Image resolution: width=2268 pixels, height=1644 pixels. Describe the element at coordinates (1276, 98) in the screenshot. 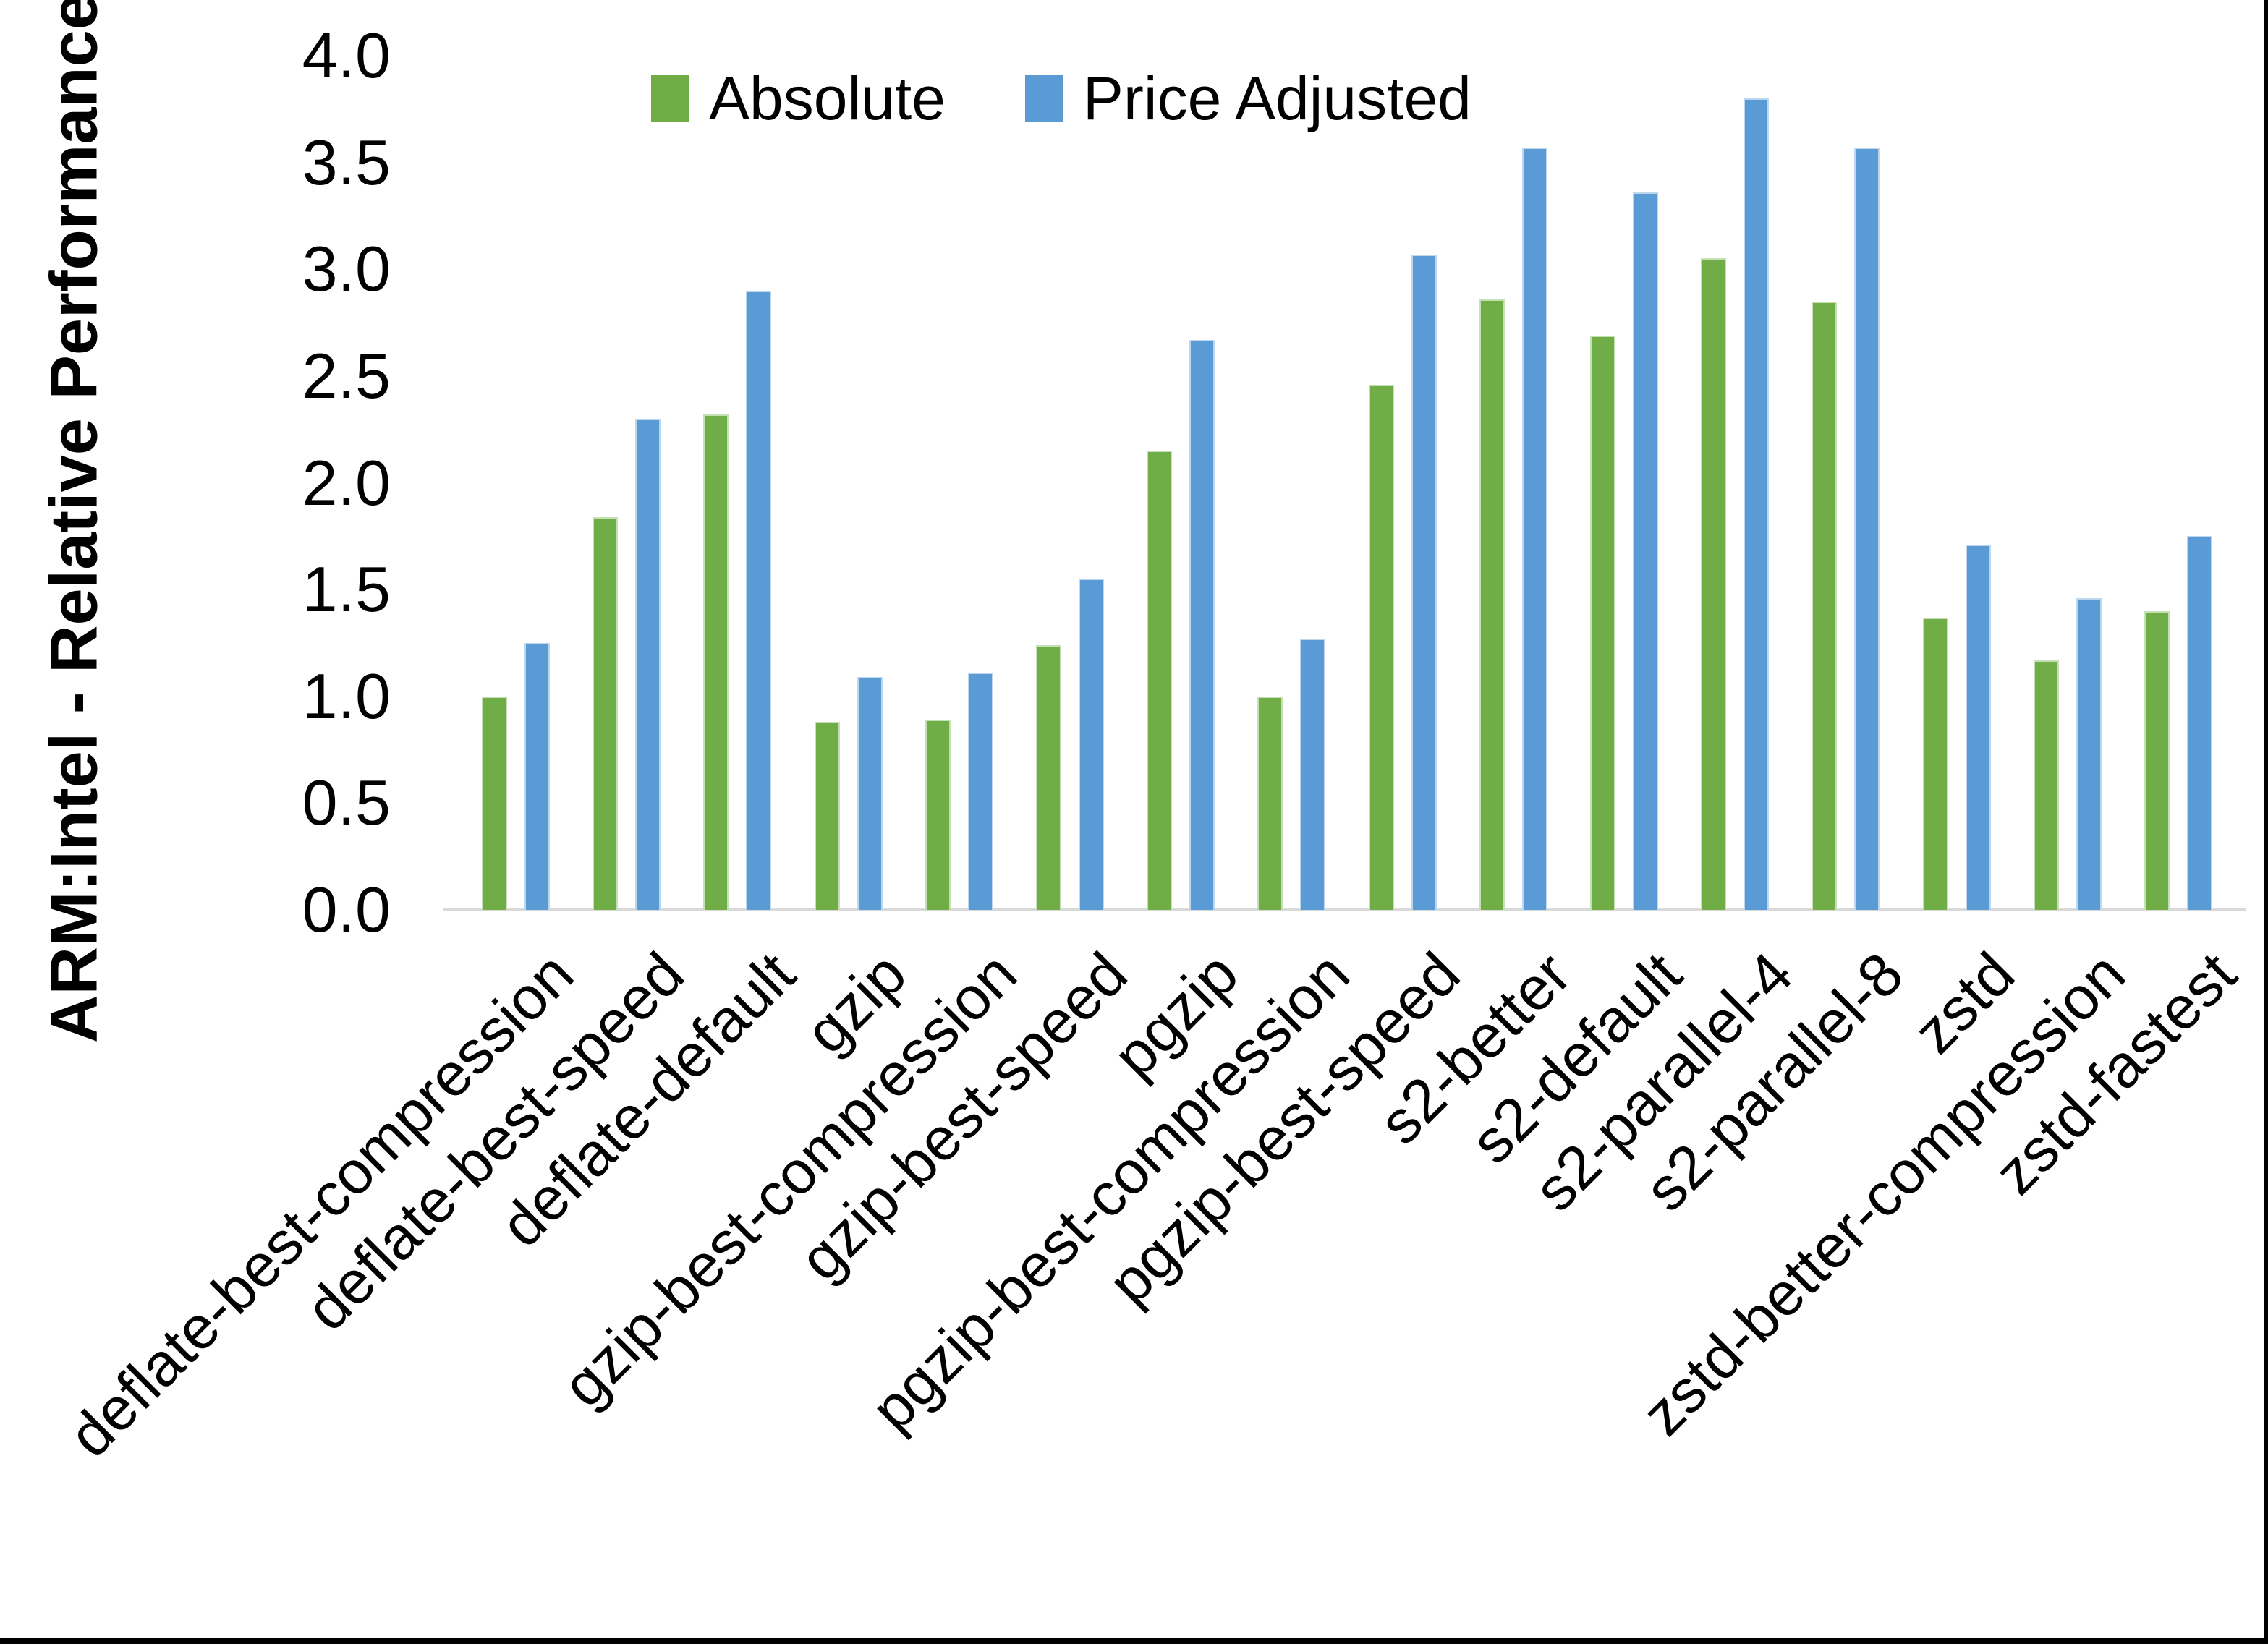

I see `legend-label-price-adjusted: Price Adjusted` at that location.